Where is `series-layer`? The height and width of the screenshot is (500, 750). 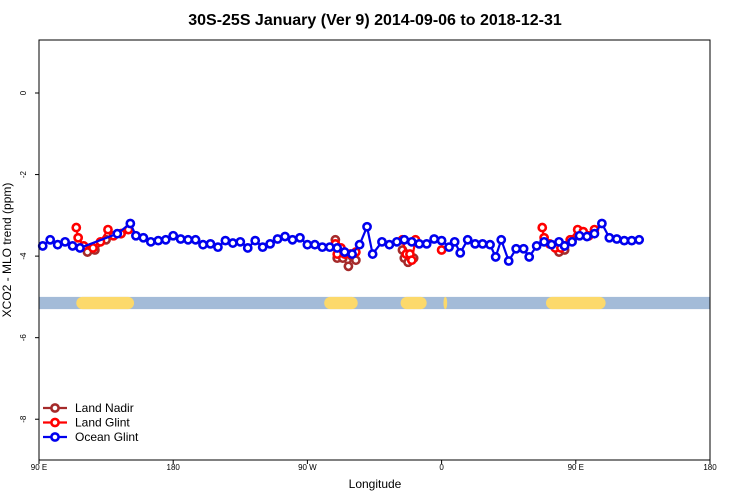
series-layer is located at coordinates (341, 245).